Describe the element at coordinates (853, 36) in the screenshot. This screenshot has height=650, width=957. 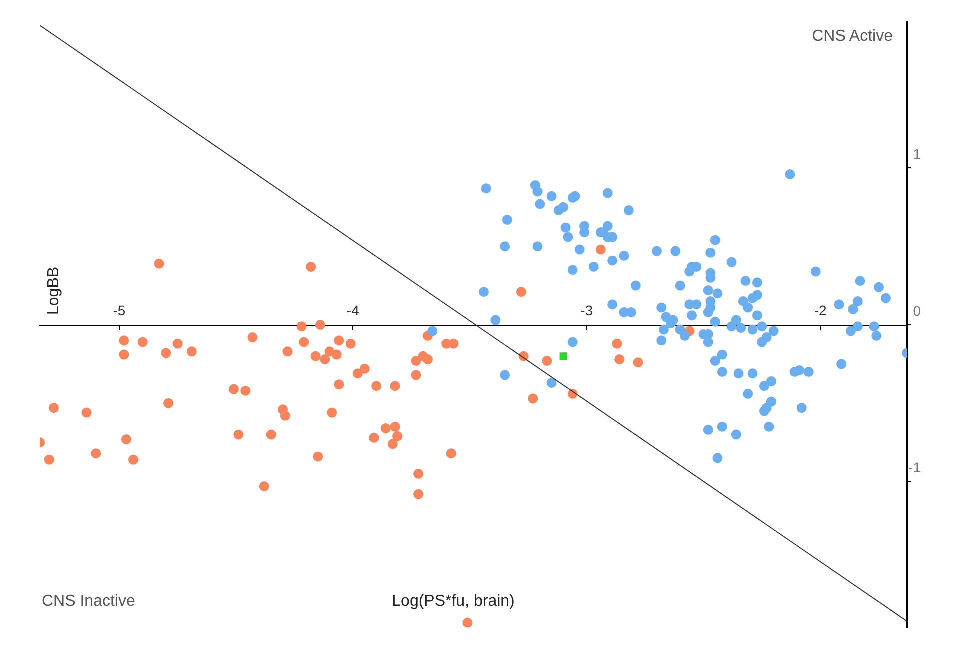
I see `annotation: CNS Active` at that location.